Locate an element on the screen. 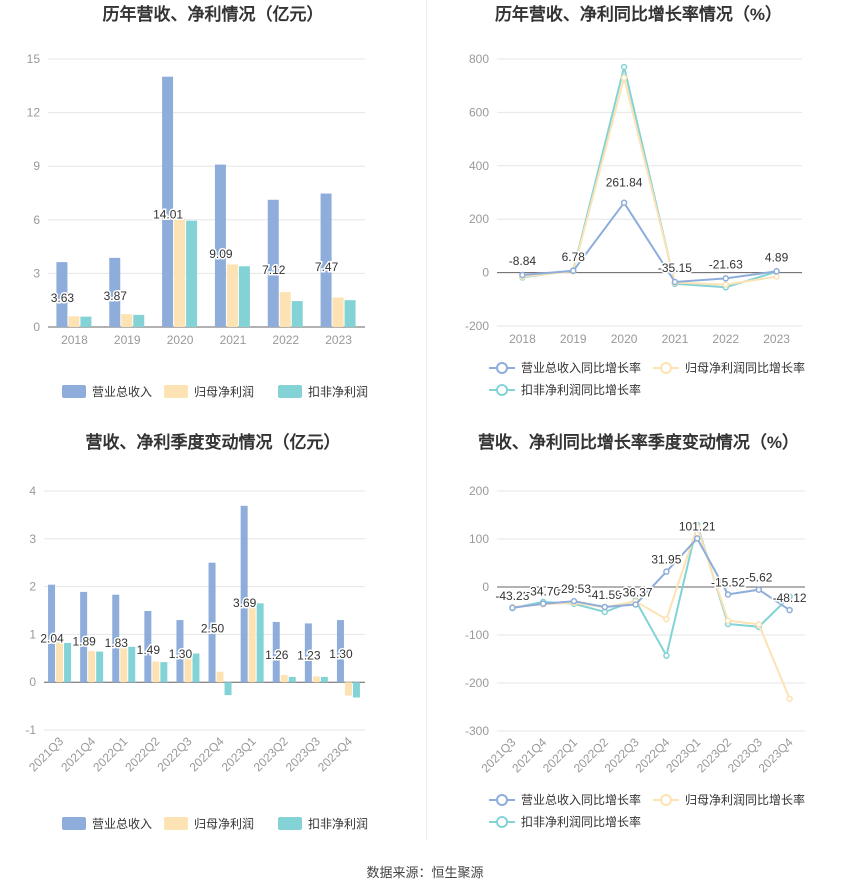 The height and width of the screenshot is (891, 850). data-label: 1.26 is located at coordinates (277, 655).